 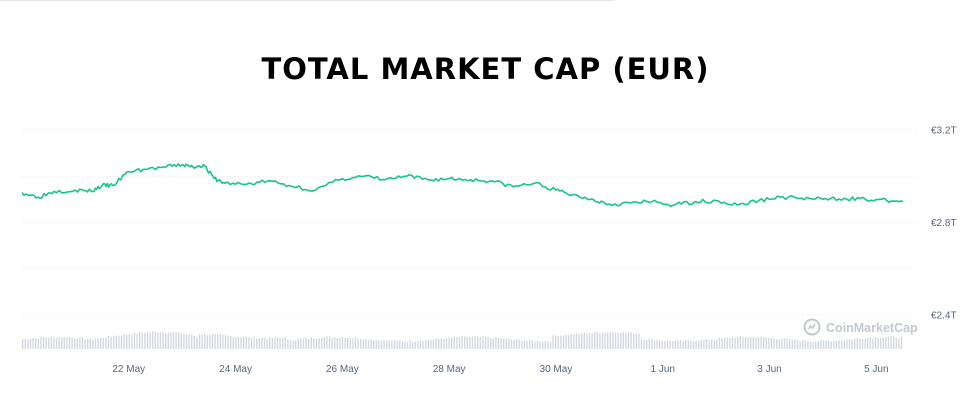 I want to click on volume-bars, so click(x=462, y=340).